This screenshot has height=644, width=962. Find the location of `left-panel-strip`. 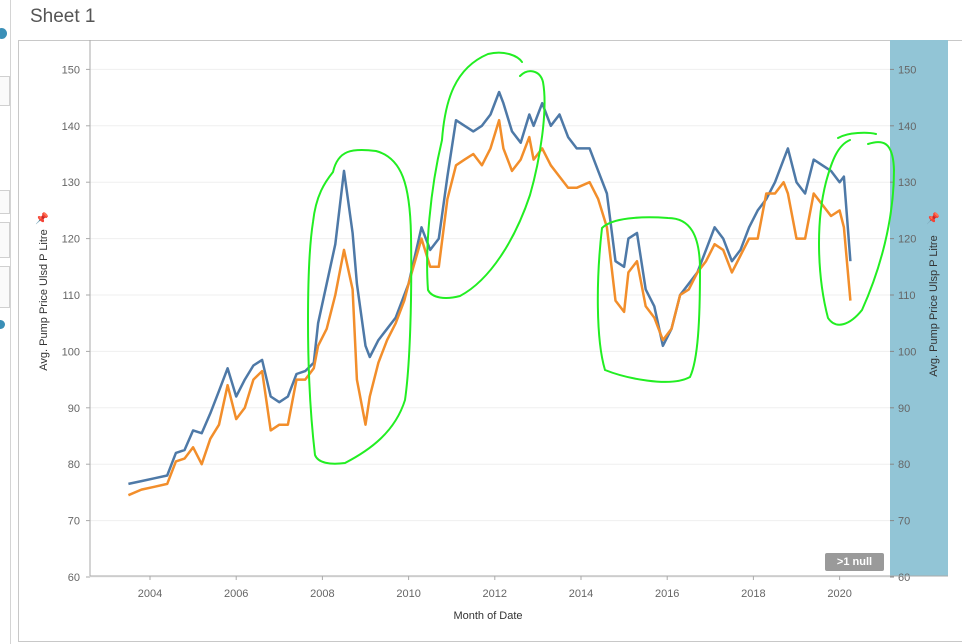

left-panel-strip is located at coordinates (5, 322).